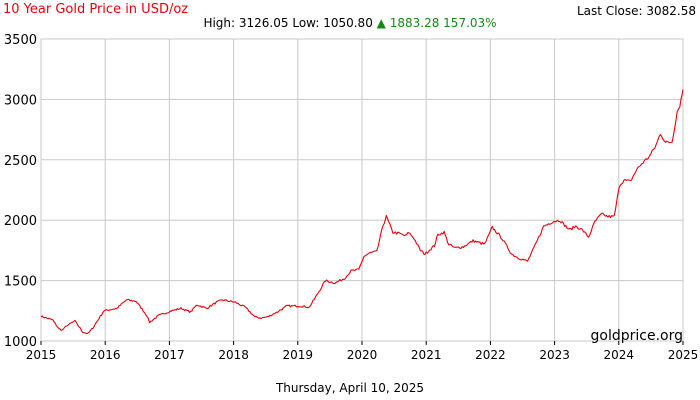 Image resolution: width=700 pixels, height=400 pixels. I want to click on x-tick-label: 2015, so click(41, 355).